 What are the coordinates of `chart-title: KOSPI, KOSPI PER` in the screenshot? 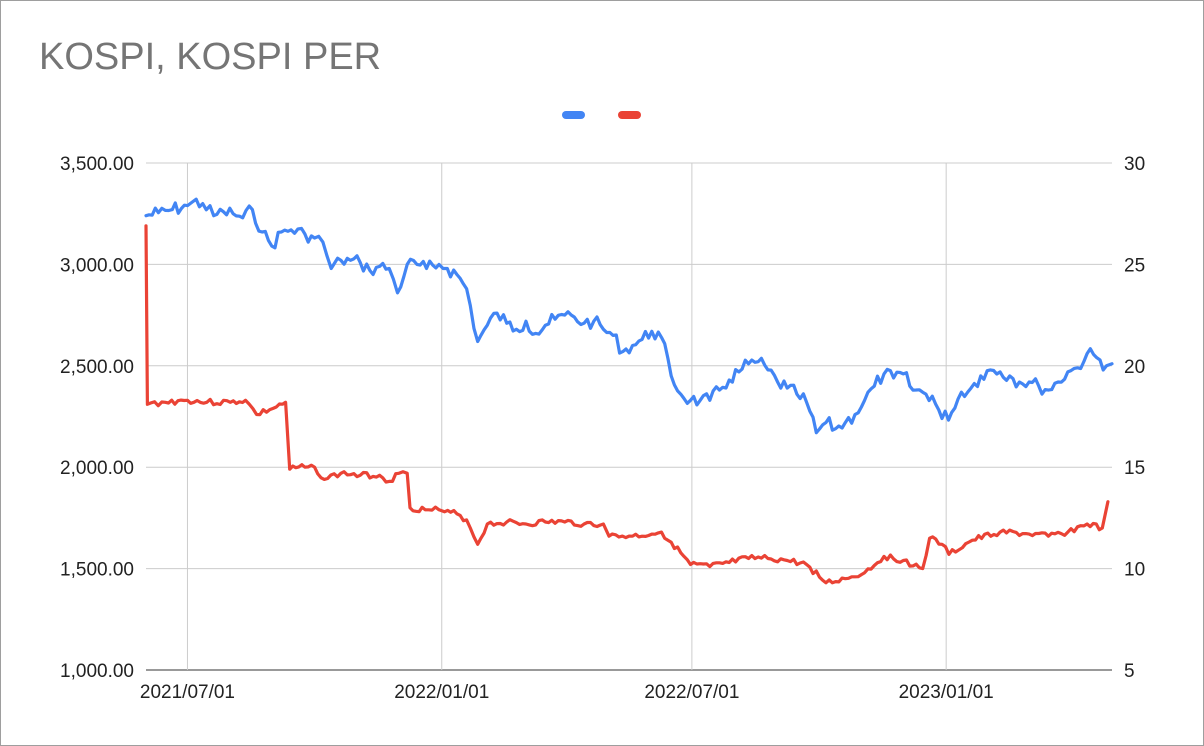 It's located at (210, 57).